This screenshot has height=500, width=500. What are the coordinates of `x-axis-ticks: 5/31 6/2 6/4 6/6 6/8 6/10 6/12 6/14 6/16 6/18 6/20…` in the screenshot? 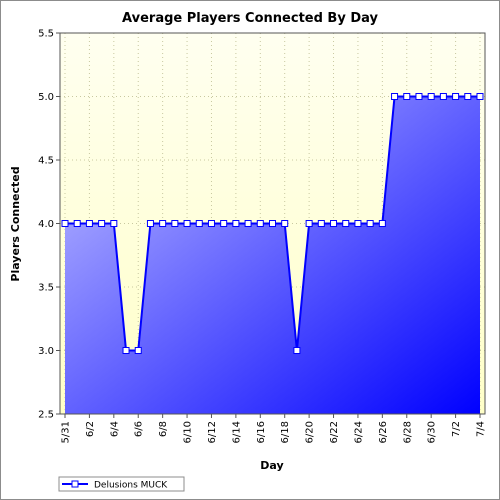 It's located at (274, 428).